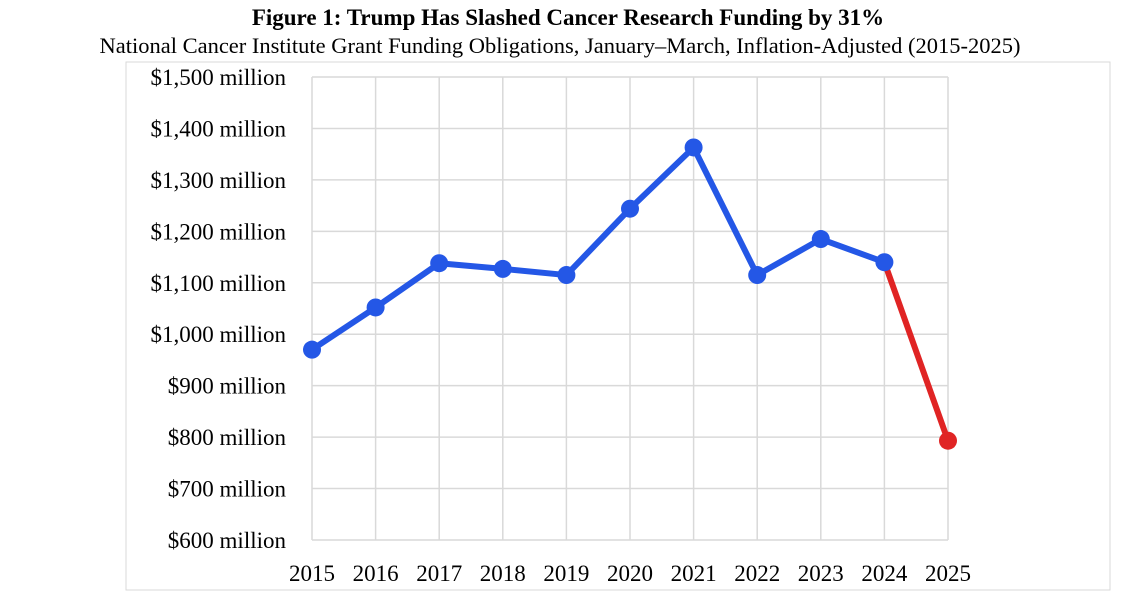 The image size is (1136, 596). I want to click on x-tick-label: 2022, so click(757, 573).